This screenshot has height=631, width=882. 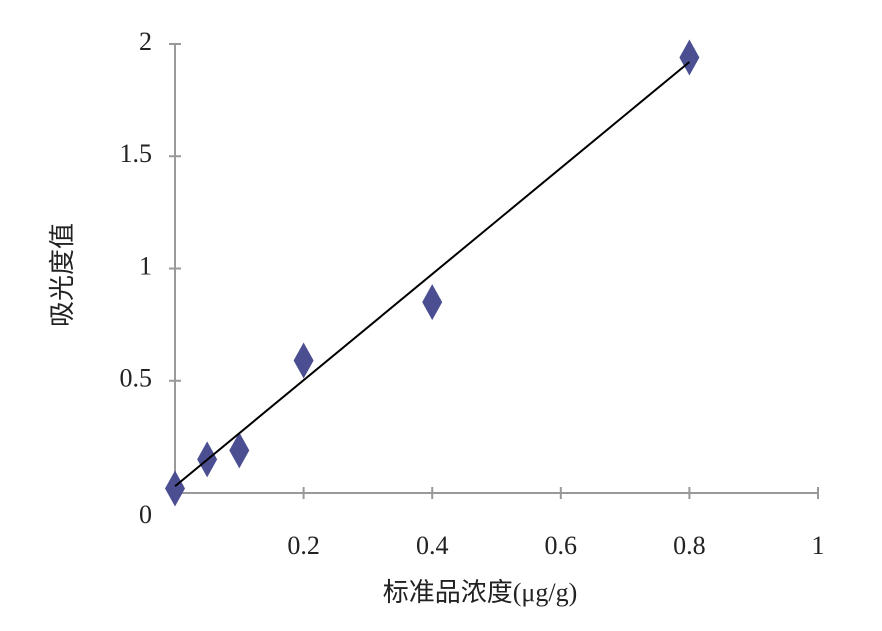 What do you see at coordinates (818, 545) in the screenshot?
I see `x-tick-label: 1` at bounding box center [818, 545].